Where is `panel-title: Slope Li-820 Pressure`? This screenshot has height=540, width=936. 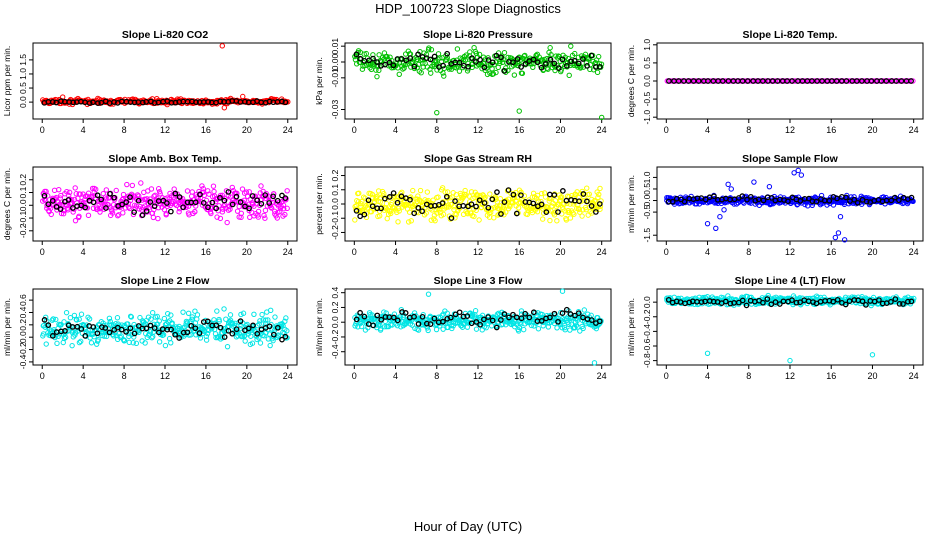
panel-title: Slope Li-820 Pressure is located at coordinates (478, 35).